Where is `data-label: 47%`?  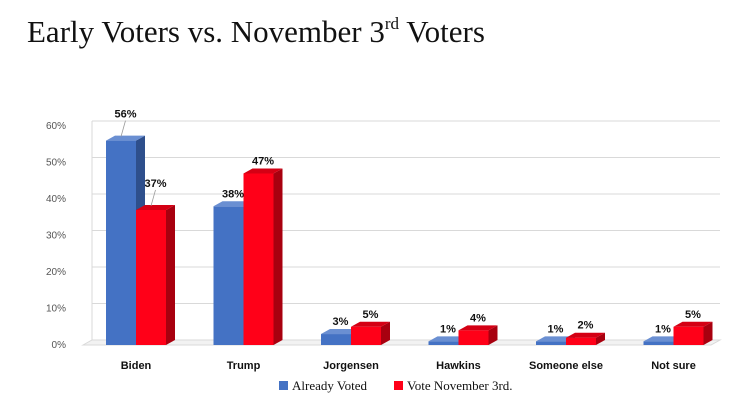
data-label: 47% is located at coordinates (263, 161).